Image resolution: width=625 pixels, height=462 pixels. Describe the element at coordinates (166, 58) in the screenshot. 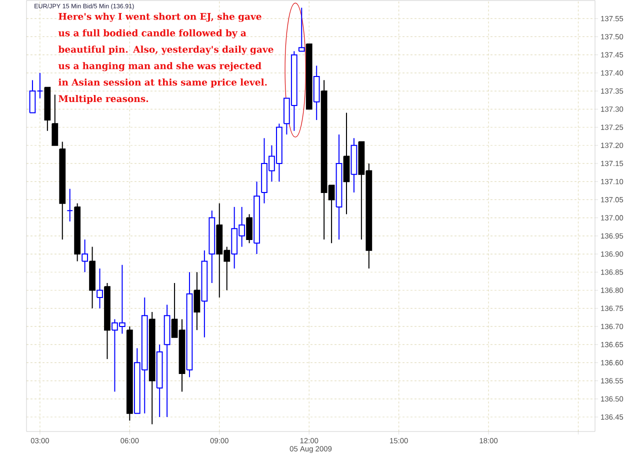

I see `annotation: Here's why I went short on EJ, she gave us a full bodied candle followed by a beautiful pin. Also, yesterday's daily gave us a hanging man and she was rejected in Asian session at this same price level. Multiple reasons.` at that location.